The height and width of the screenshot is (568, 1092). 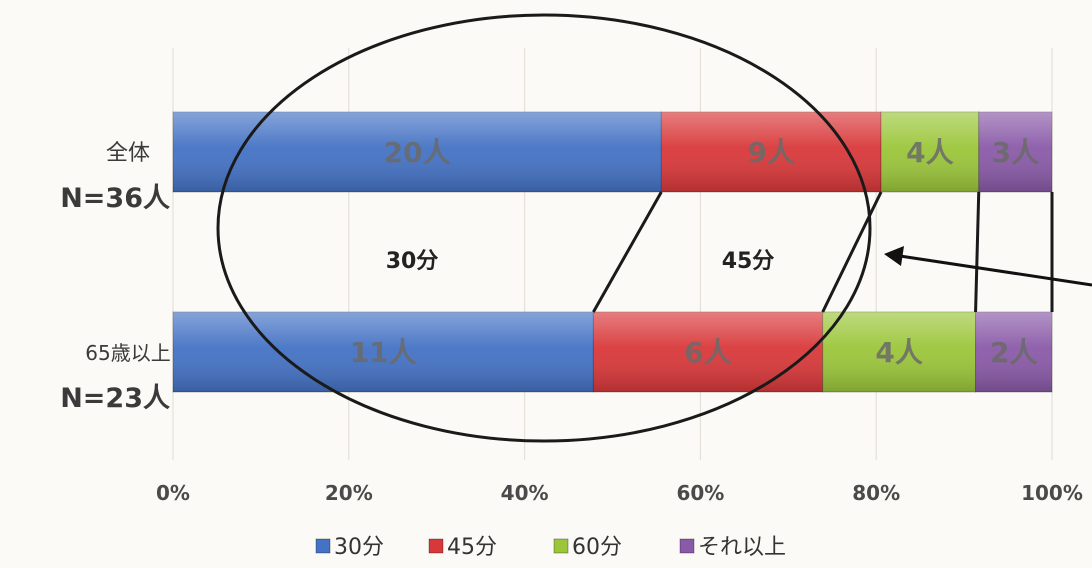 What do you see at coordinates (115, 198) in the screenshot?
I see `category-n-label: N=36人` at bounding box center [115, 198].